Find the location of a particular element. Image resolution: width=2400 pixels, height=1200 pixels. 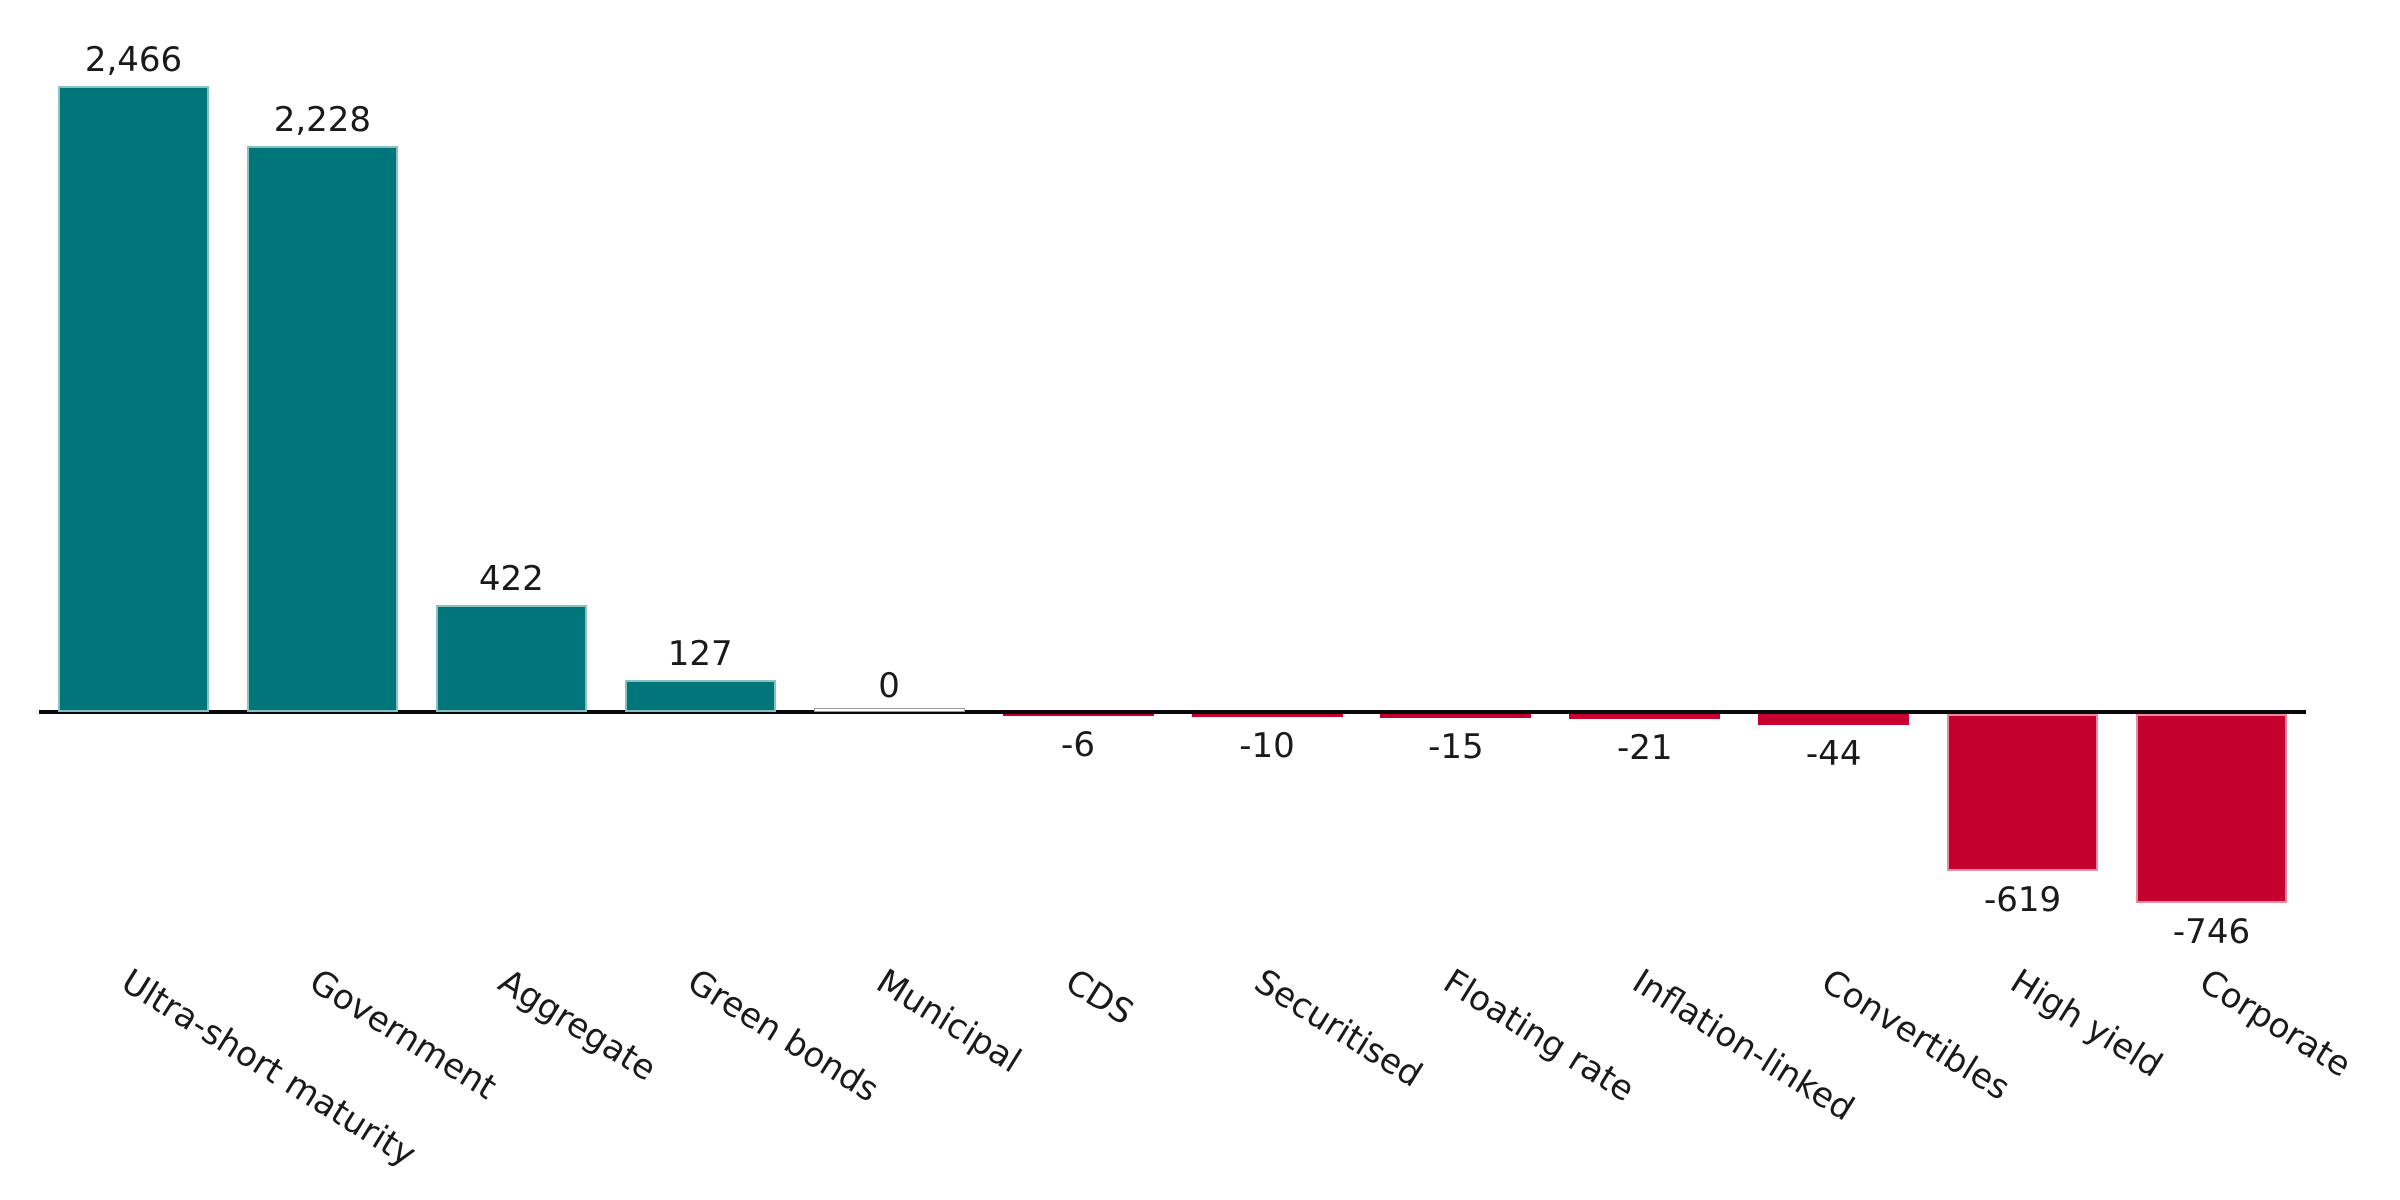

value-label-floating-rate: -15 is located at coordinates (1456, 747).